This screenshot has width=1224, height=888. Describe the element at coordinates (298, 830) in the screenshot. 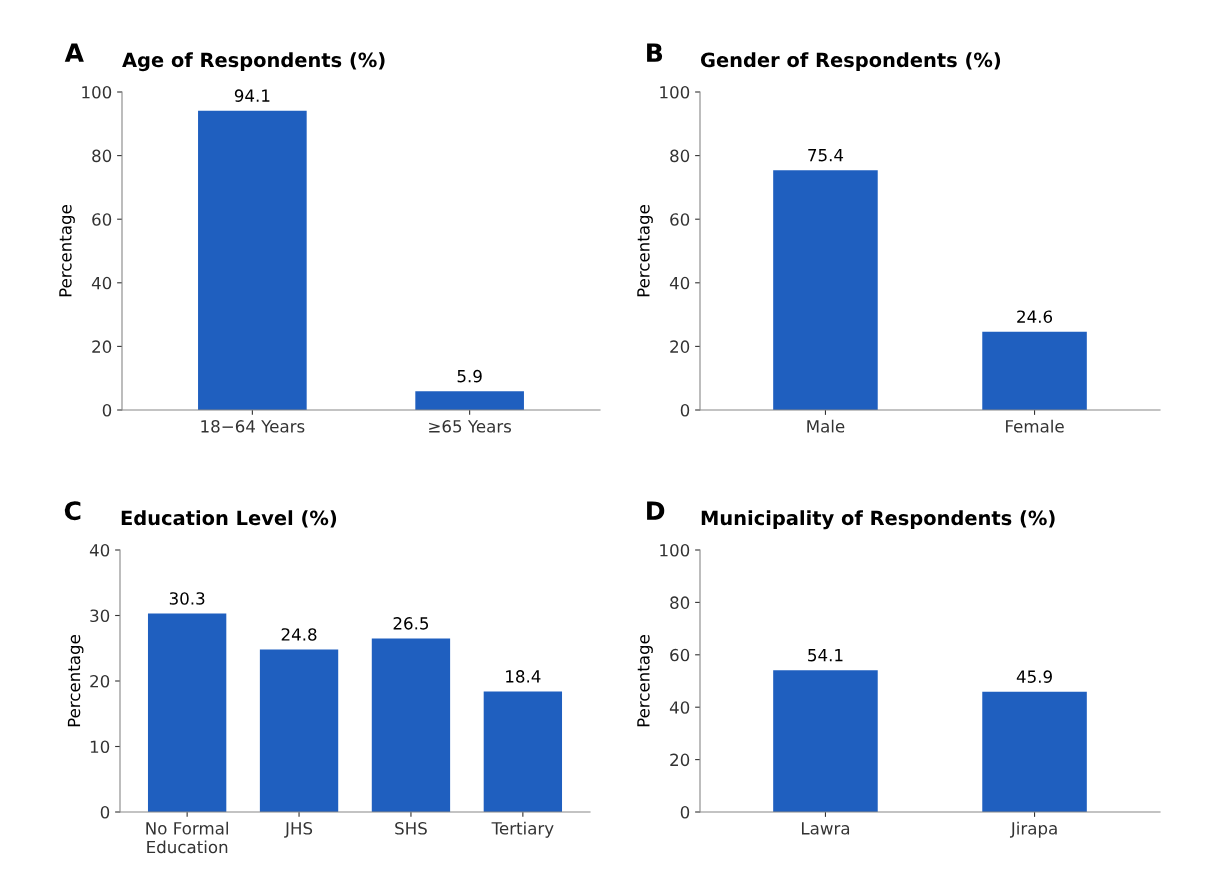

I see `x-tick-label: JHS` at that location.